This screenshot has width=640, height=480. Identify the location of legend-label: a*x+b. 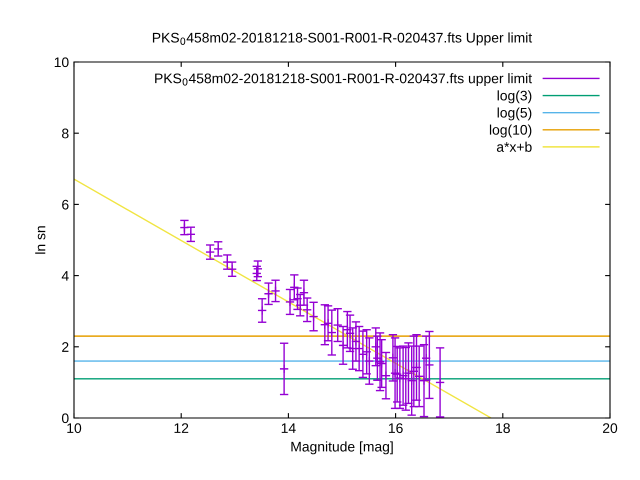
(514, 147).